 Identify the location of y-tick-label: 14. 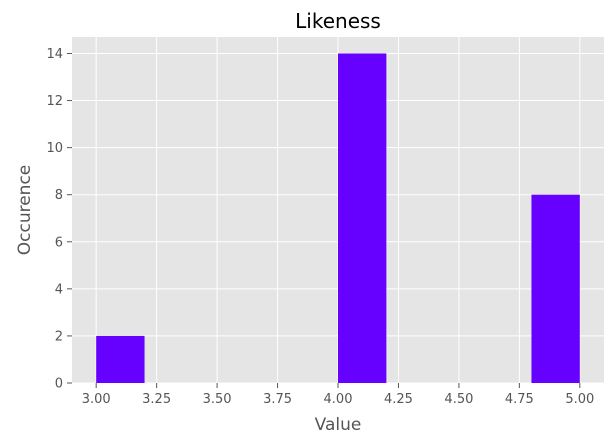
(54, 54).